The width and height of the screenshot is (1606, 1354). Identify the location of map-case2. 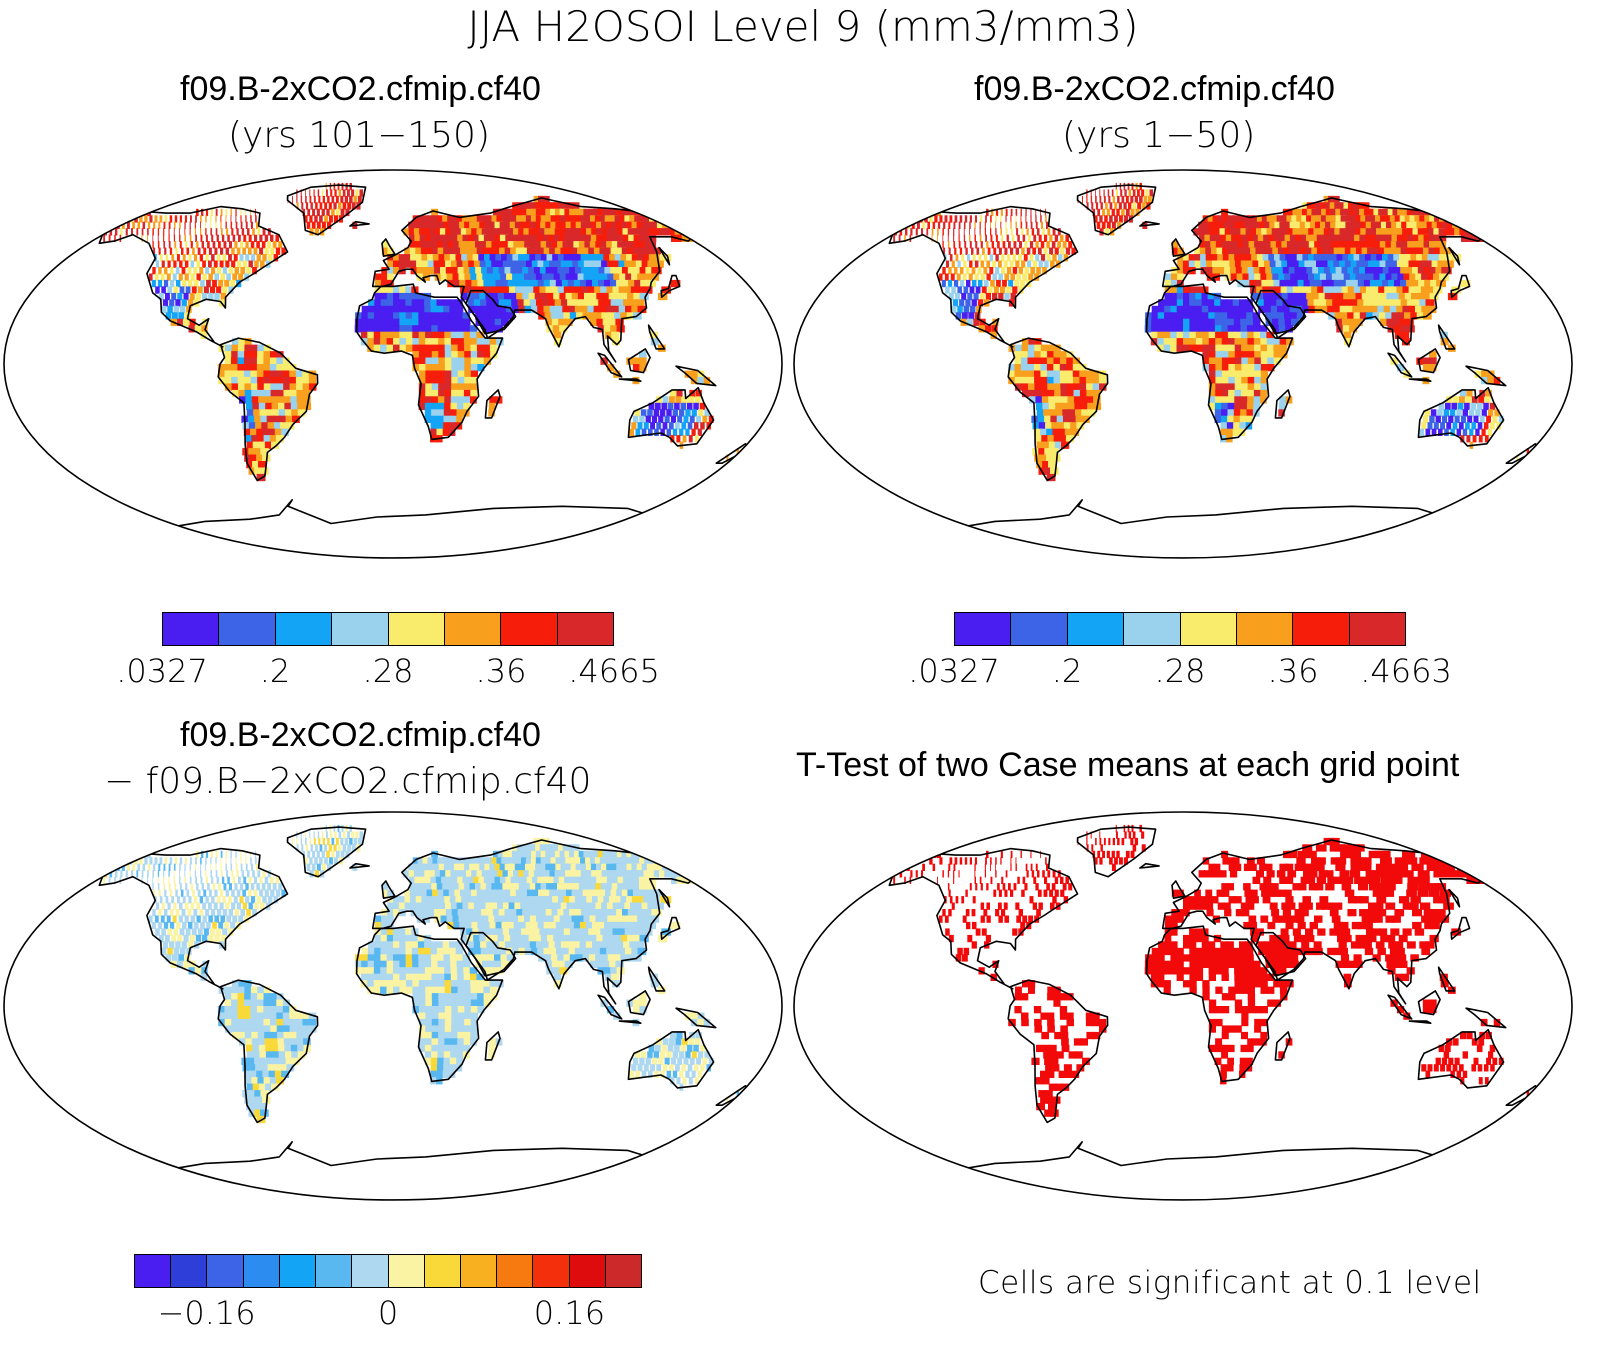
(1183, 364).